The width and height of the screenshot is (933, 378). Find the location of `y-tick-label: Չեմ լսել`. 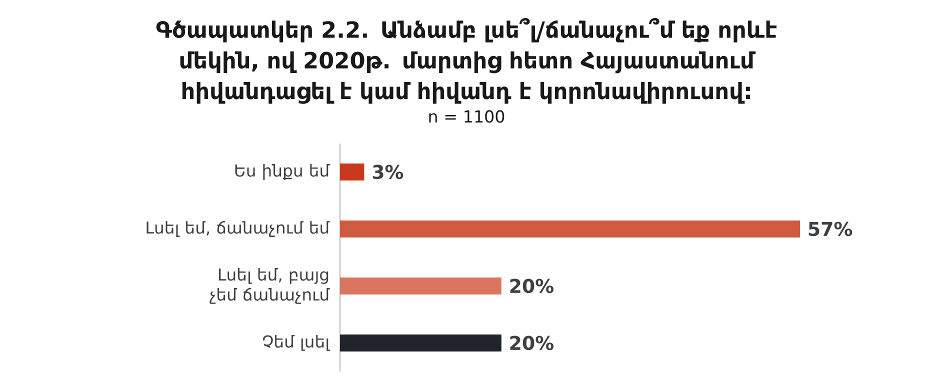

y-tick-label: Չեմ լսել is located at coordinates (296, 343).